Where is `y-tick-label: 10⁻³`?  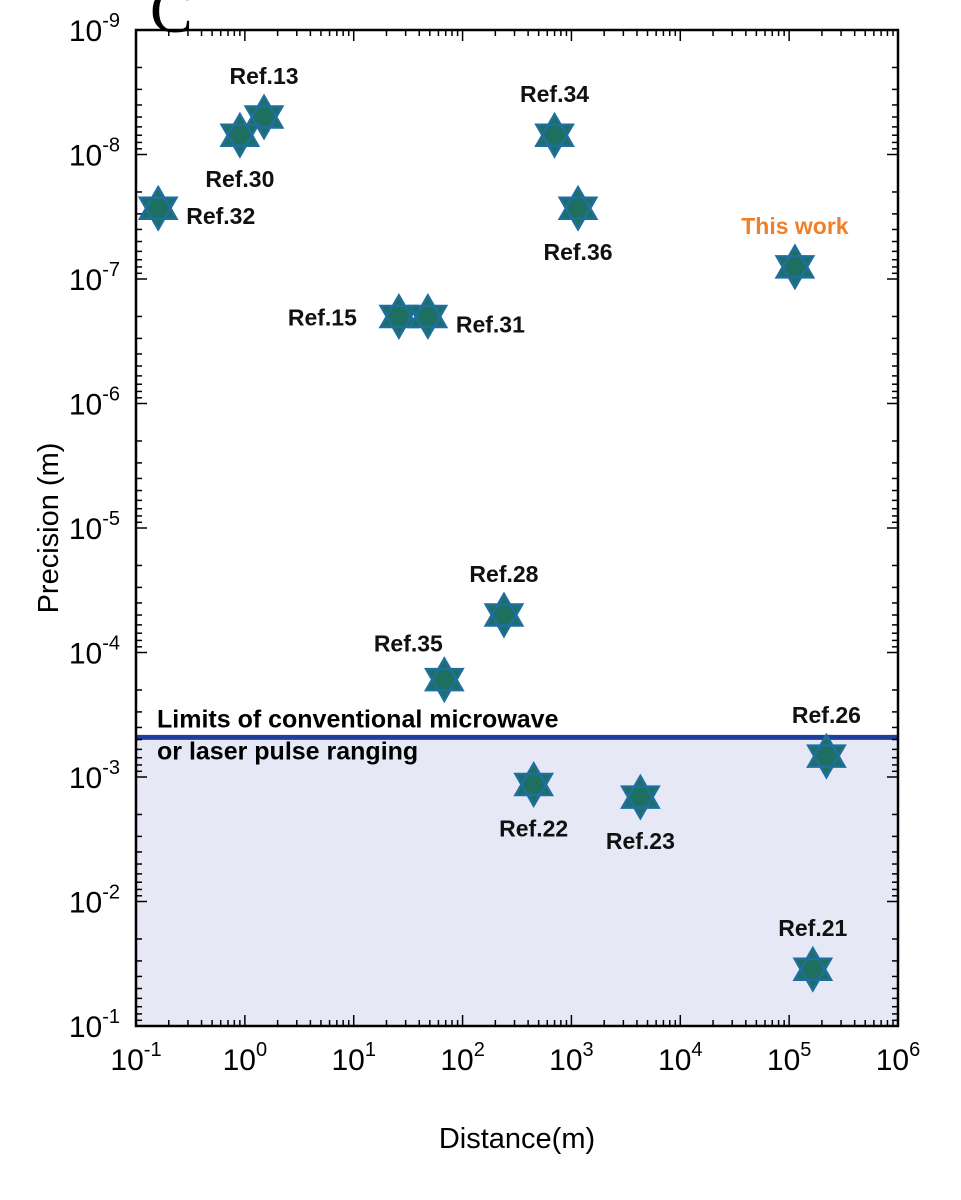
y-tick-label: 10⁻³ is located at coordinates (94, 776).